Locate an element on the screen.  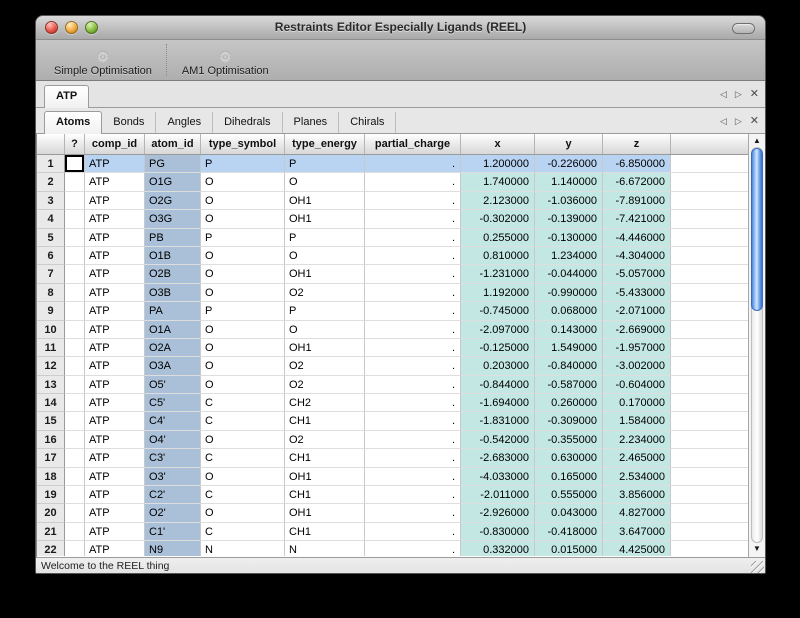
cell-atom-id: PB is located at coordinates (173, 237).